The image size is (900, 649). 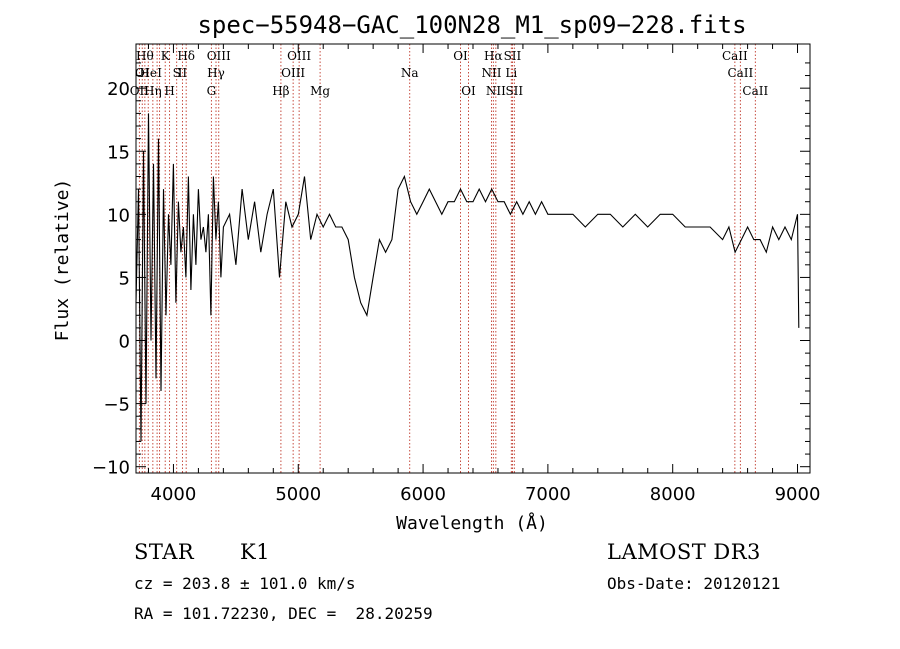 What do you see at coordinates (164, 552) in the screenshot?
I see `object-class: STAR` at bounding box center [164, 552].